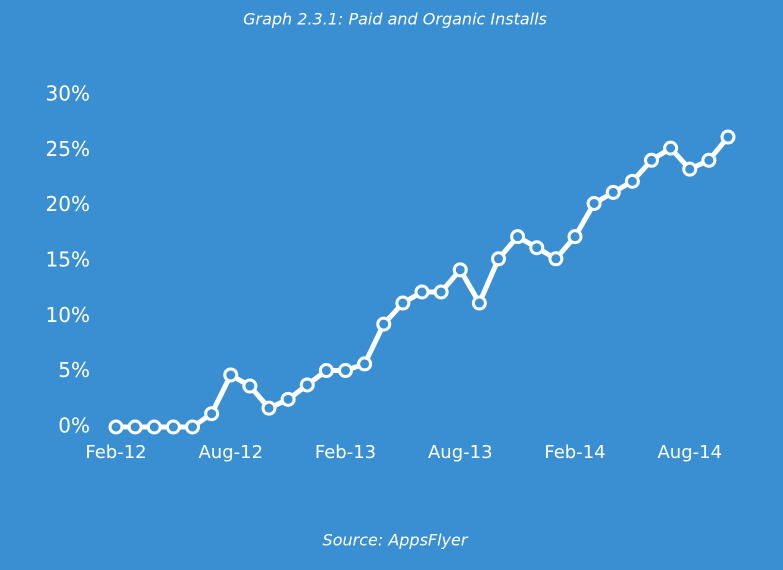 This screenshot has width=783, height=570. I want to click on y-tick-label: 25%, so click(68, 149).